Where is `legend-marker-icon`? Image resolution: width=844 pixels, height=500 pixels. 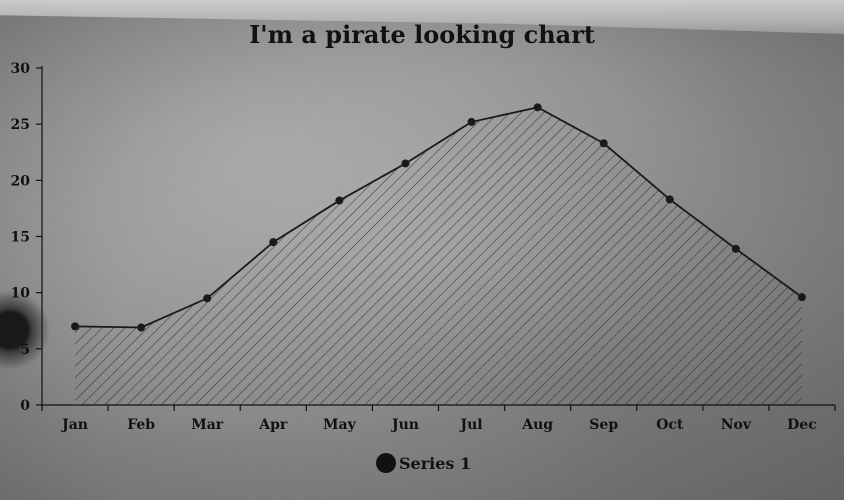 legend-marker-icon is located at coordinates (386, 463).